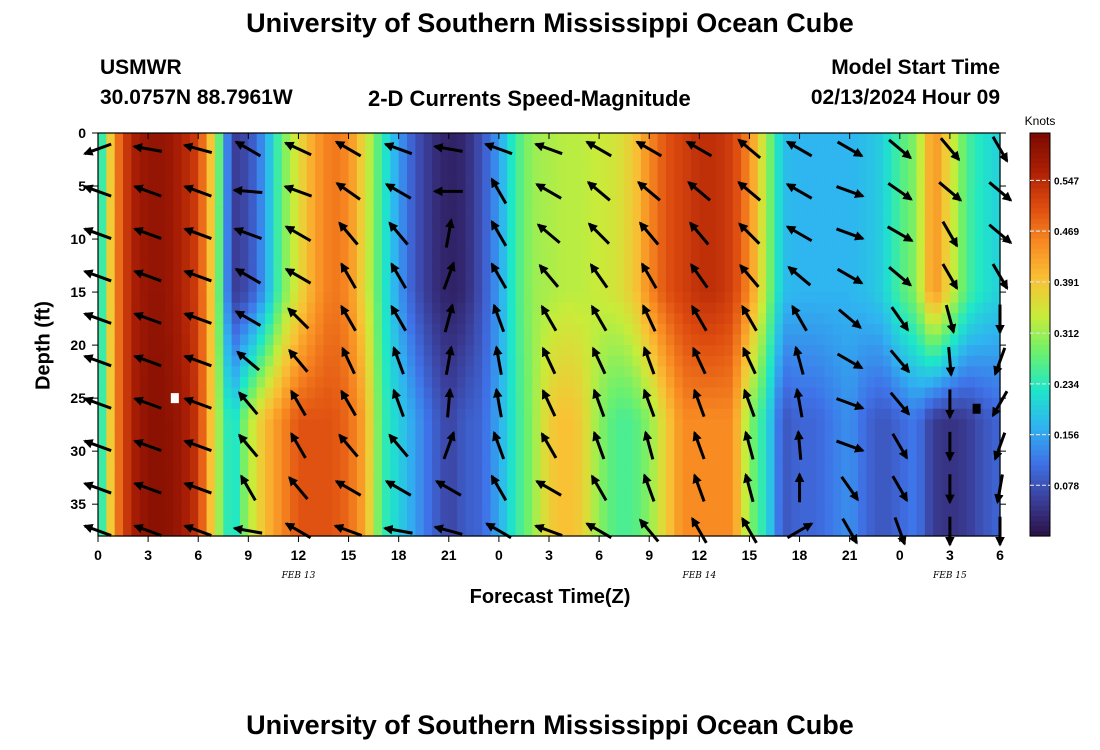 This screenshot has width=1100, height=750. Describe the element at coordinates (850, 555) in the screenshot. I see `x-tick-label: 21` at that location.